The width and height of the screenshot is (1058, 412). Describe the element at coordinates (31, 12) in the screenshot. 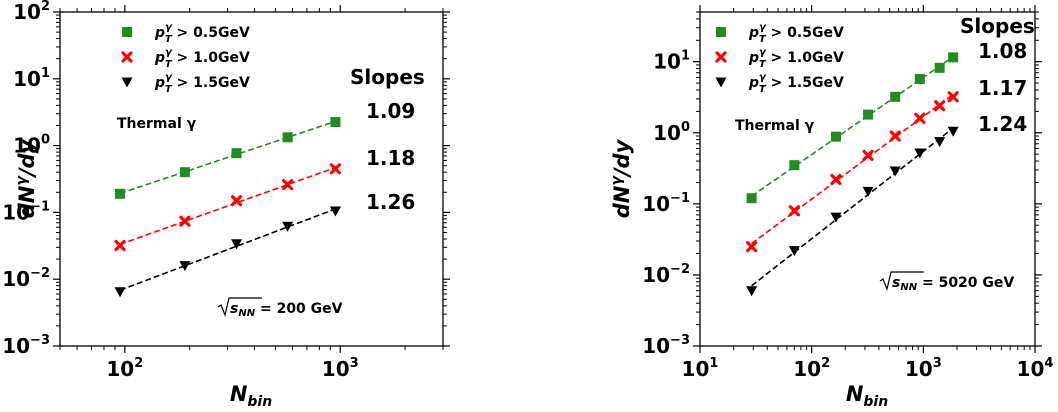

I see `y-tick-label: 102` at that location.